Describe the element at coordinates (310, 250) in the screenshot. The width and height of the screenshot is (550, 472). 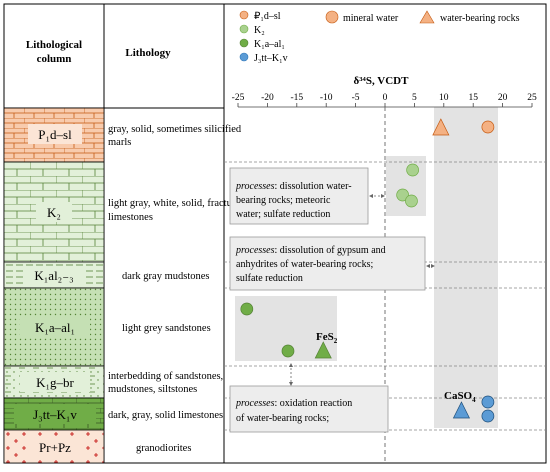
I see `process-text-2: processes: dissolution of gypsum and` at that location.